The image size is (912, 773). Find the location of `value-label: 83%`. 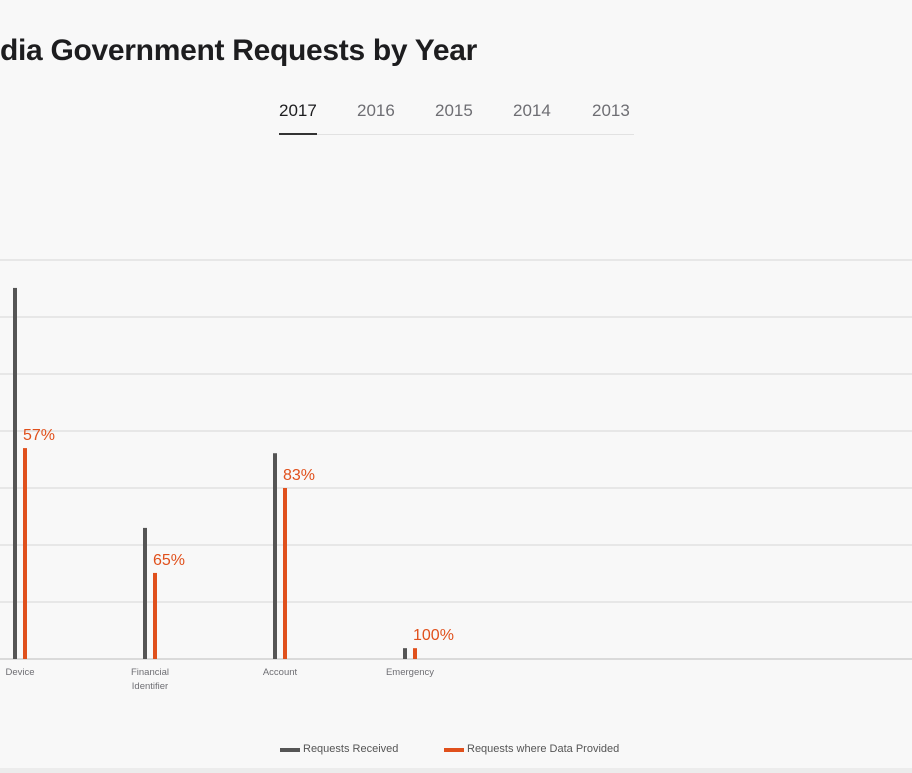

value-label: 83% is located at coordinates (299, 475).